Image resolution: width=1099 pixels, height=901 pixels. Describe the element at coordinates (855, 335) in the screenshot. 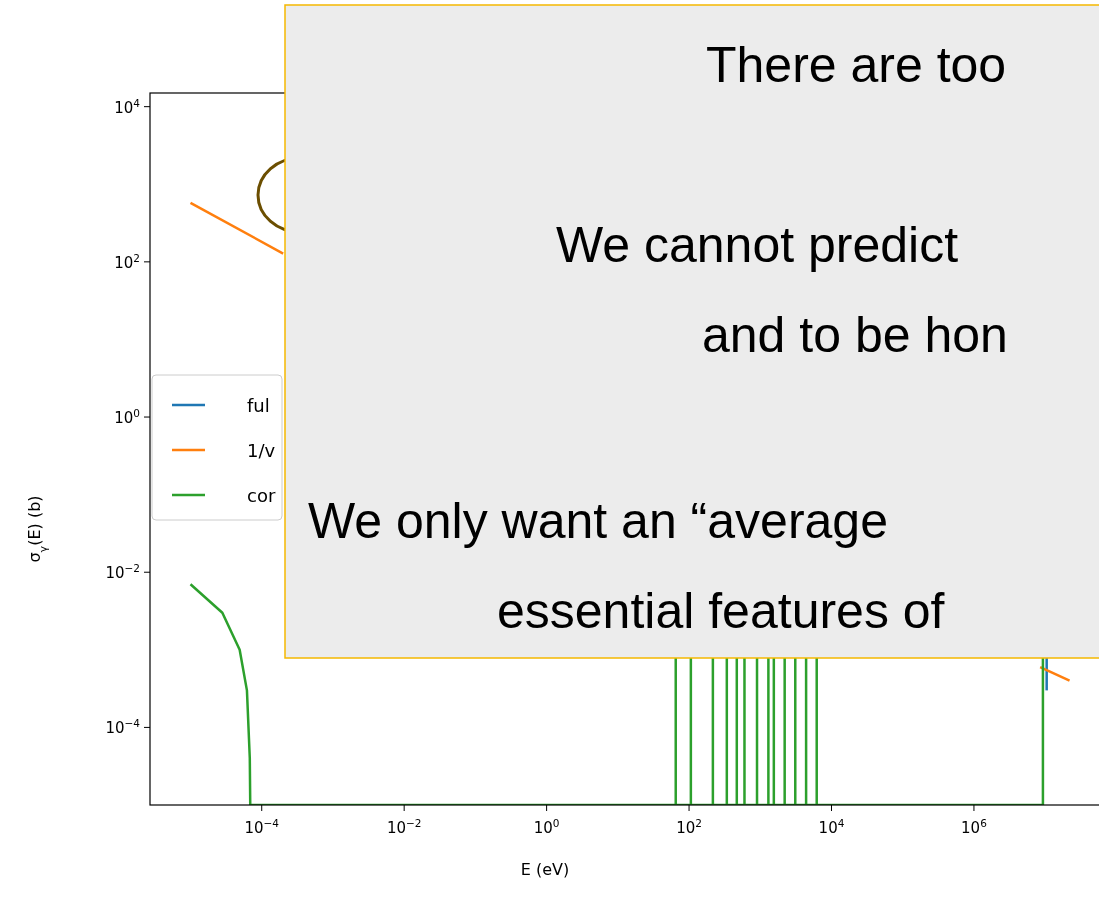

I see `annotation: and to be hon` at that location.